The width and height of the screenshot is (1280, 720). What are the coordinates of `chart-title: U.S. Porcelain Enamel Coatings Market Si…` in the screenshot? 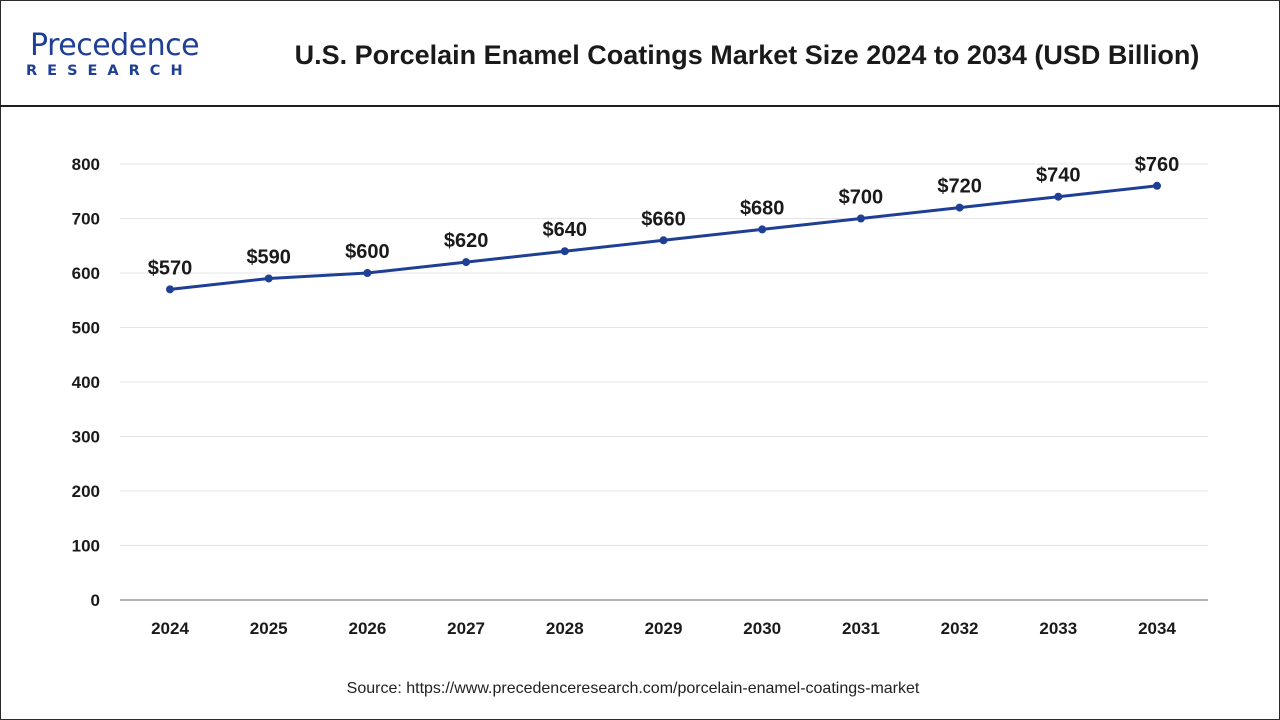 It's located at (747, 55).